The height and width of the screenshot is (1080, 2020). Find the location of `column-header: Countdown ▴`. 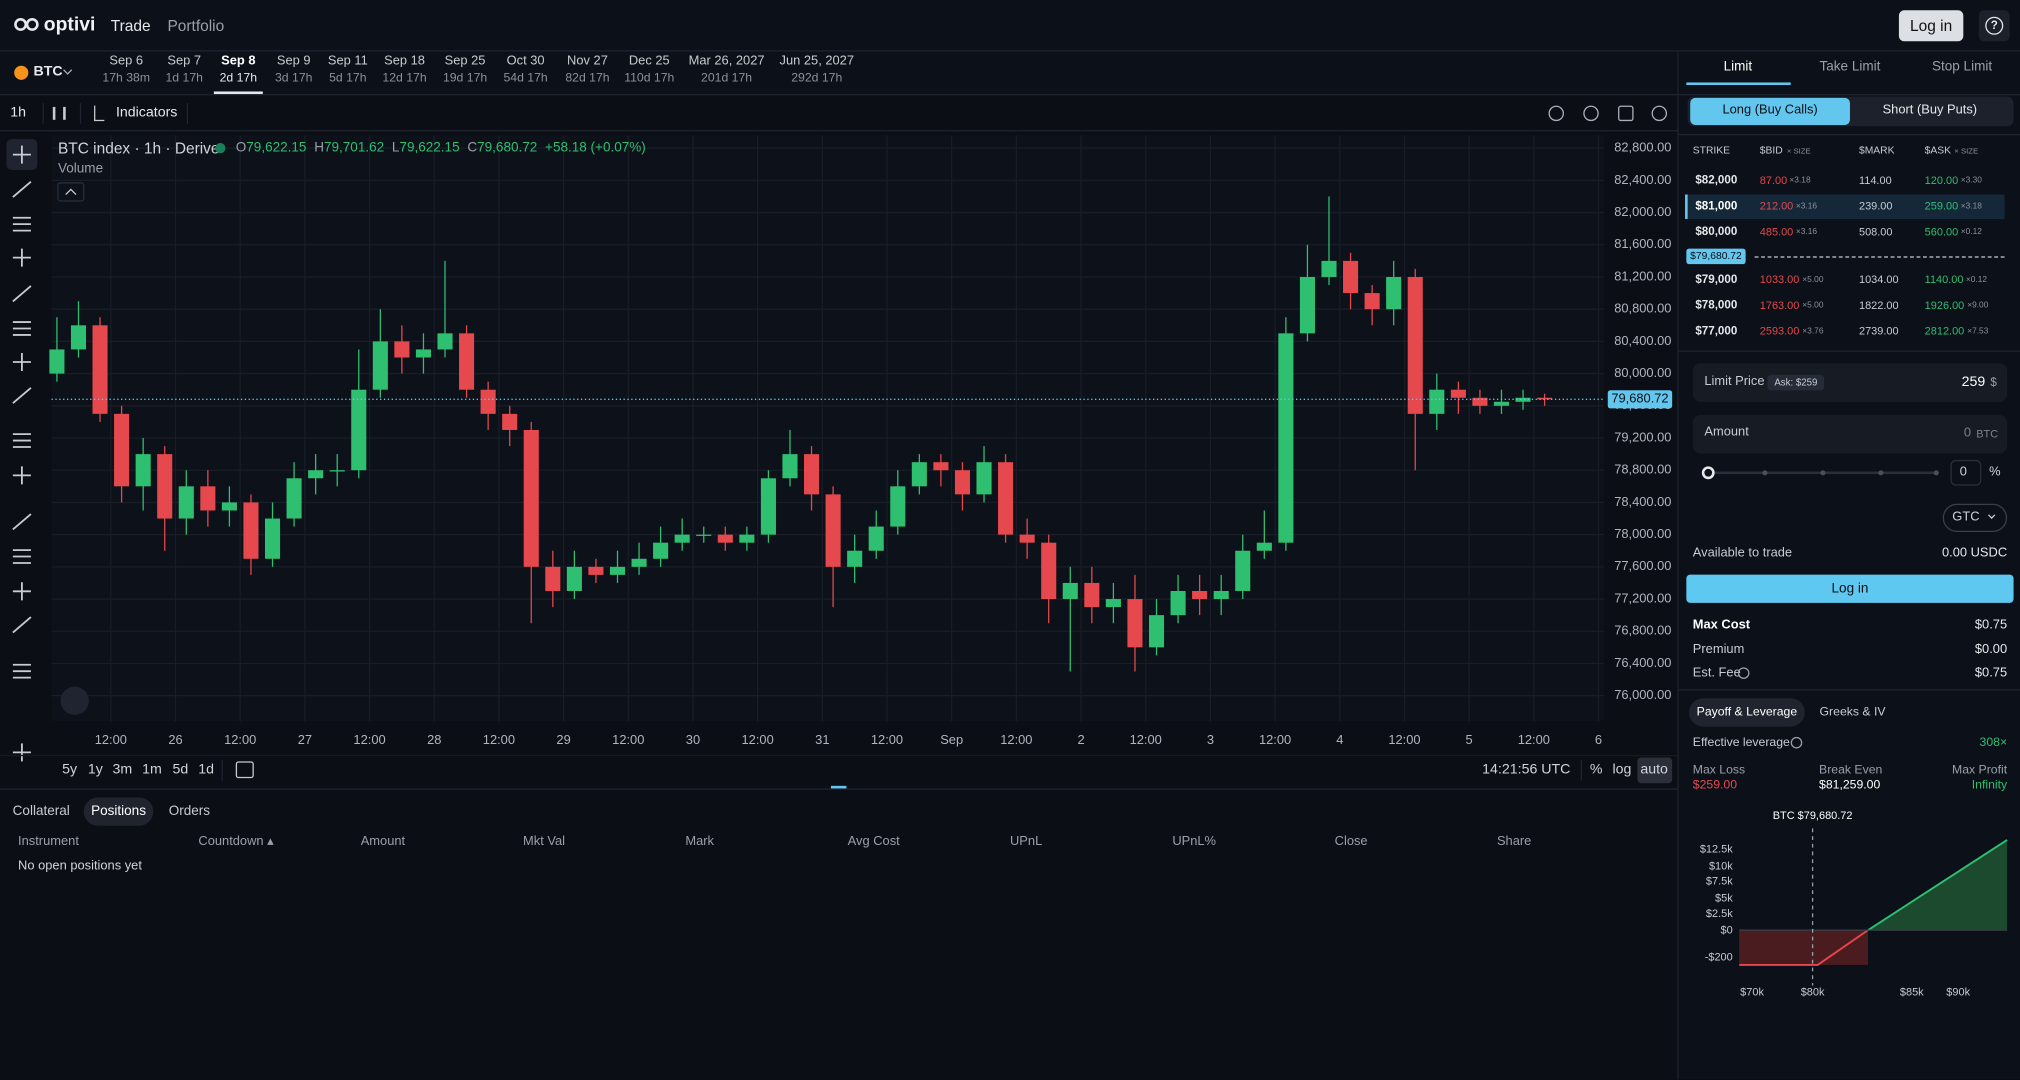

column-header: Countdown ▴ is located at coordinates (236, 841).